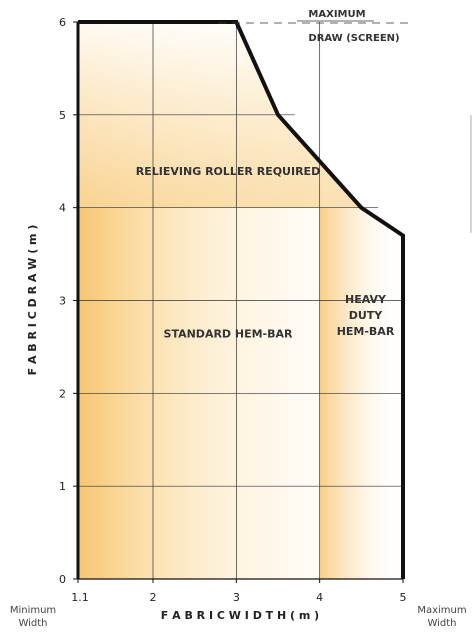  What do you see at coordinates (62, 486) in the screenshot?
I see `y-tick-label-1: 1` at bounding box center [62, 486].